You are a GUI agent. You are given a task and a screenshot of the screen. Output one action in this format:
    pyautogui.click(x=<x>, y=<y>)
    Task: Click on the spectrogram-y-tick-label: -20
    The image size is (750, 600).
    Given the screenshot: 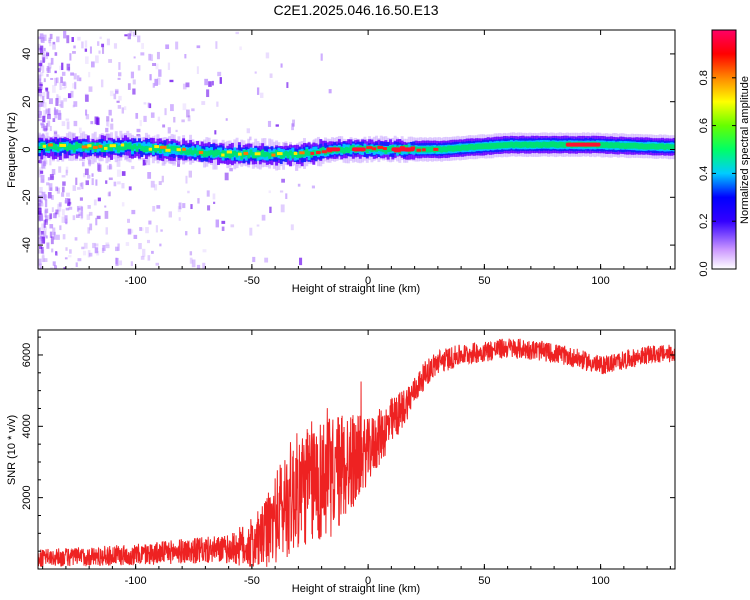 What is the action you would take?
    pyautogui.click(x=27, y=197)
    